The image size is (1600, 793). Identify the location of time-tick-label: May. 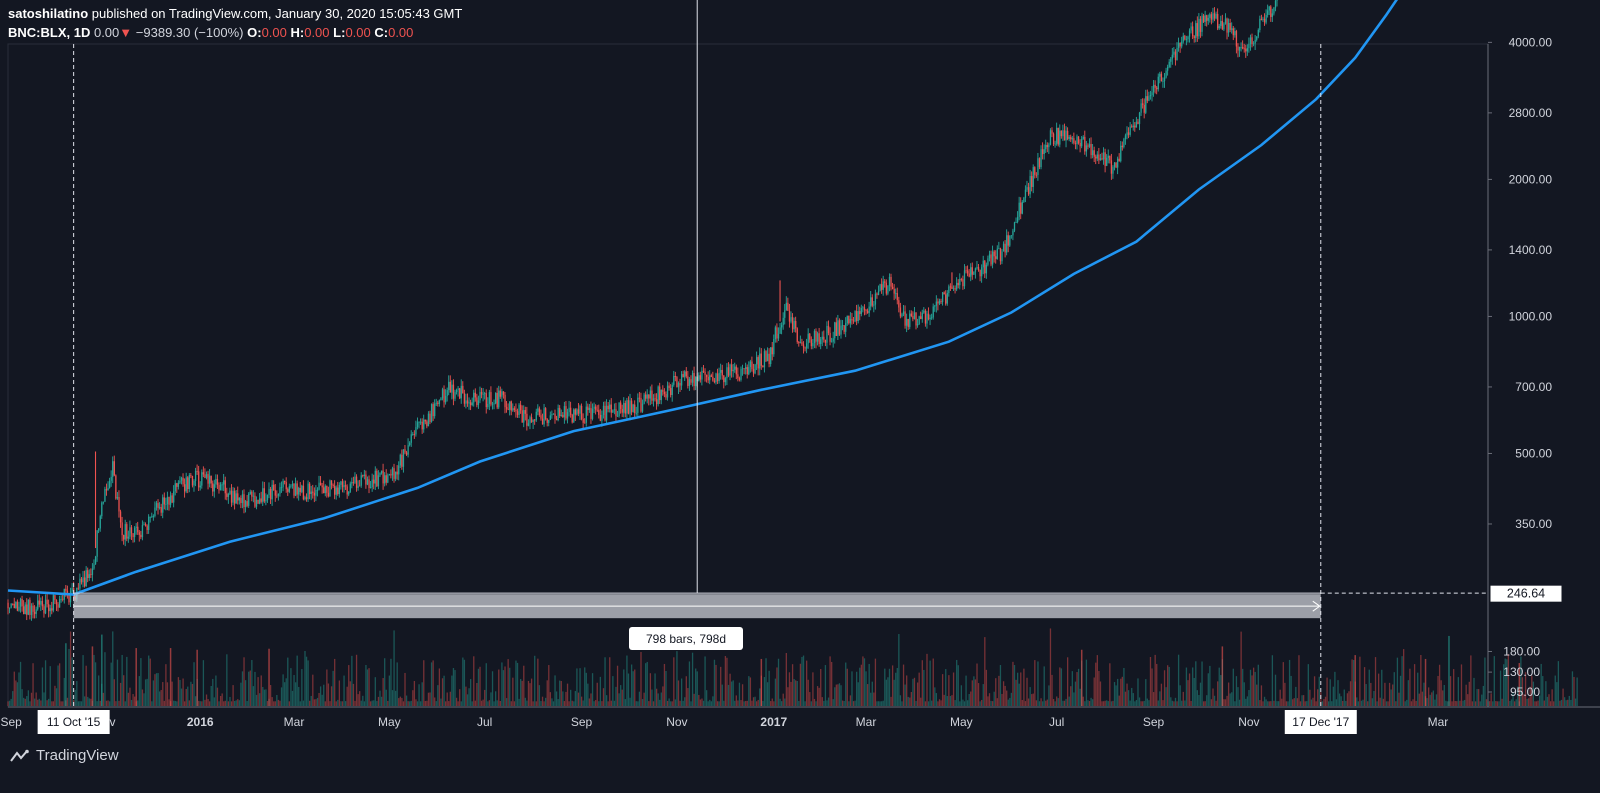
(389, 722).